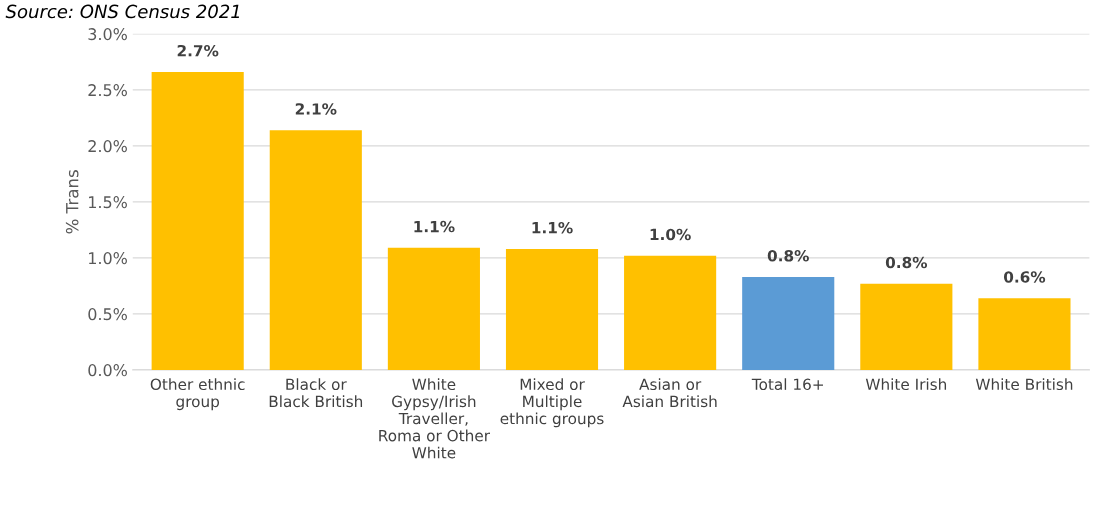 This screenshot has height=521, width=1106. I want to click on x-tick-label: Total 16+, so click(787, 384).